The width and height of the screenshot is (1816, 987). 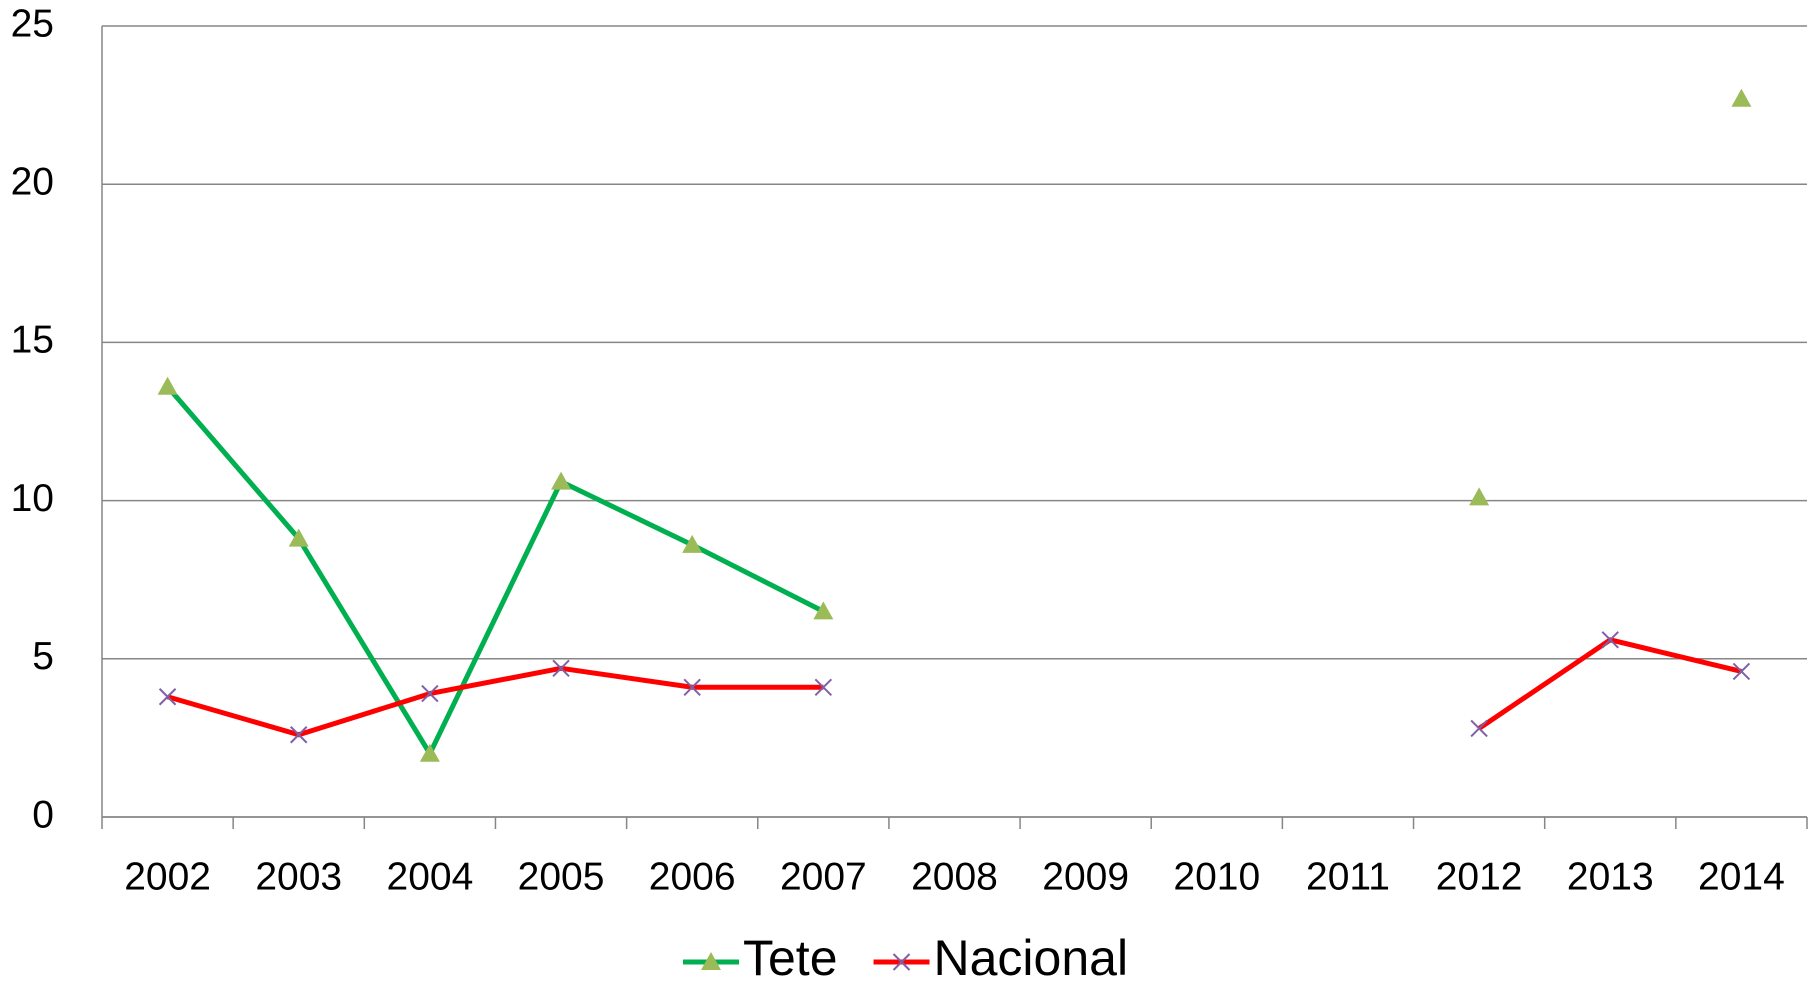 I want to click on x-tick-label: 2007, so click(x=823, y=876).